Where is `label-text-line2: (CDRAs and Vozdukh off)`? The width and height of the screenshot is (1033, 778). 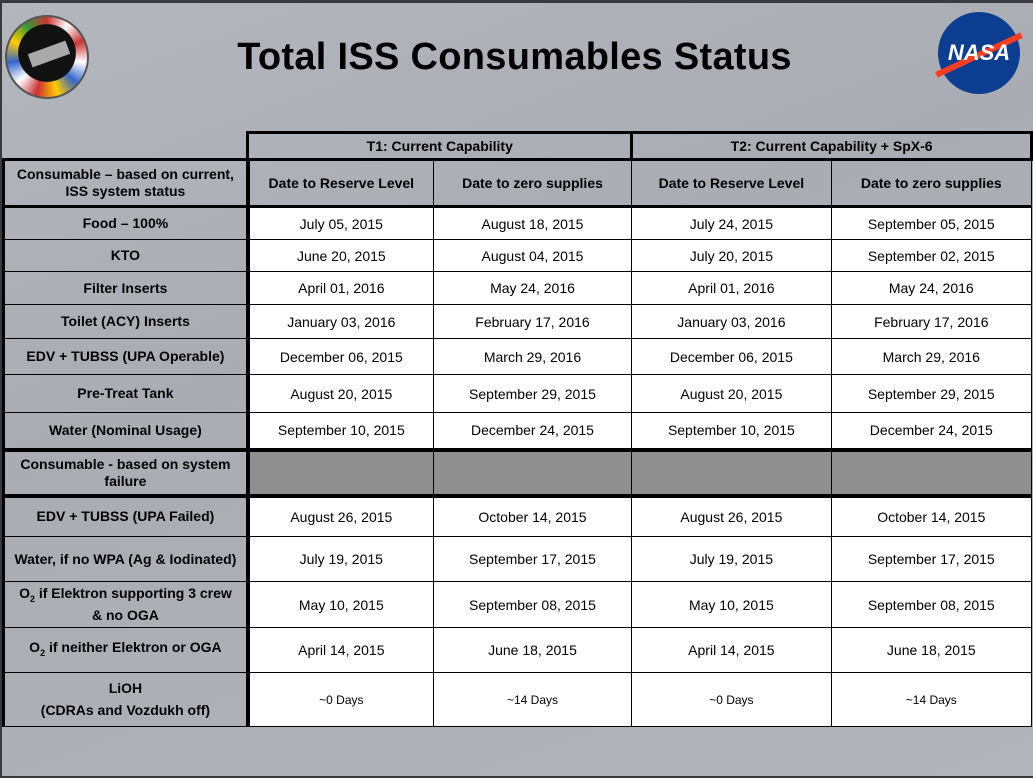 label-text-line2: (CDRAs and Vozdukh off) is located at coordinates (125, 710).